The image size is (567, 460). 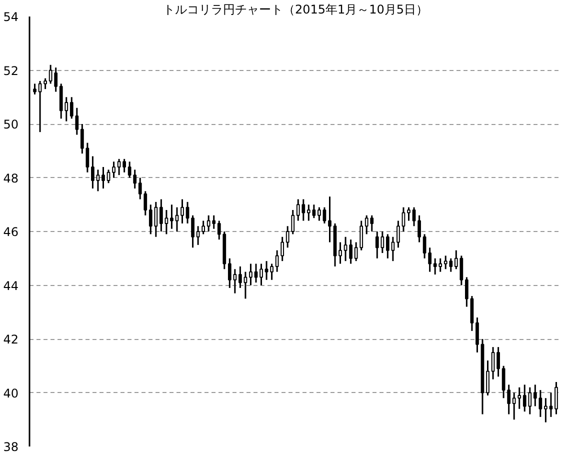 What do you see at coordinates (11, 339) in the screenshot?
I see `y-tick-label: 42` at bounding box center [11, 339].